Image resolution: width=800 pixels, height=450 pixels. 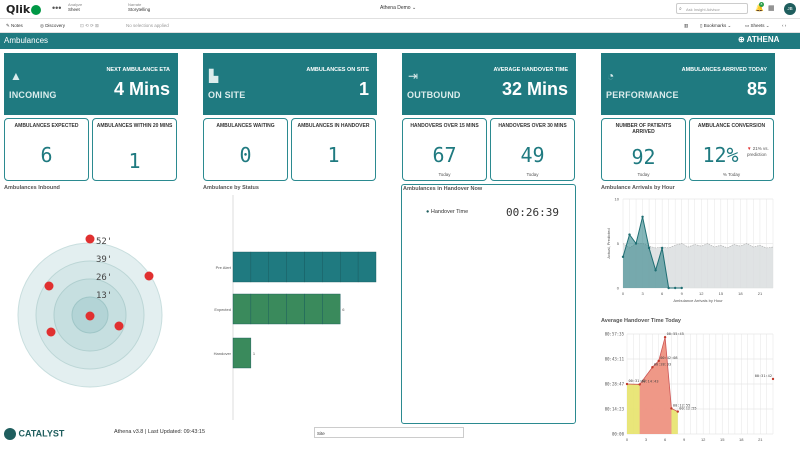 What do you see at coordinates (36, 10) in the screenshot?
I see `logo-dot-icon` at bounding box center [36, 10].